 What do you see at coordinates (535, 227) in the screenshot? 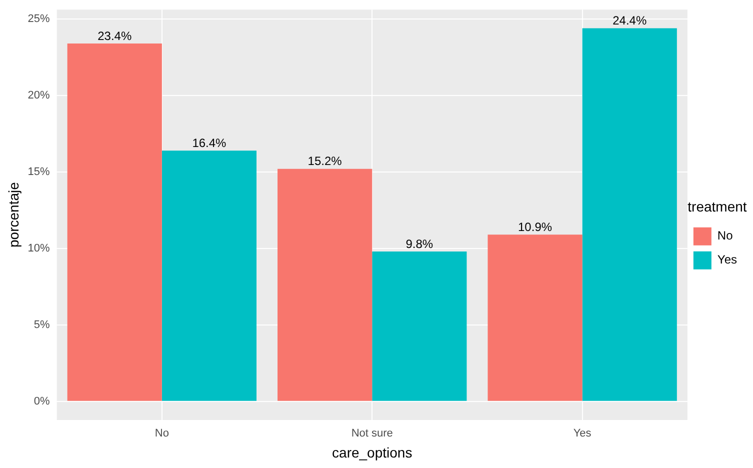
I see `data-label: 10.9%` at bounding box center [535, 227].